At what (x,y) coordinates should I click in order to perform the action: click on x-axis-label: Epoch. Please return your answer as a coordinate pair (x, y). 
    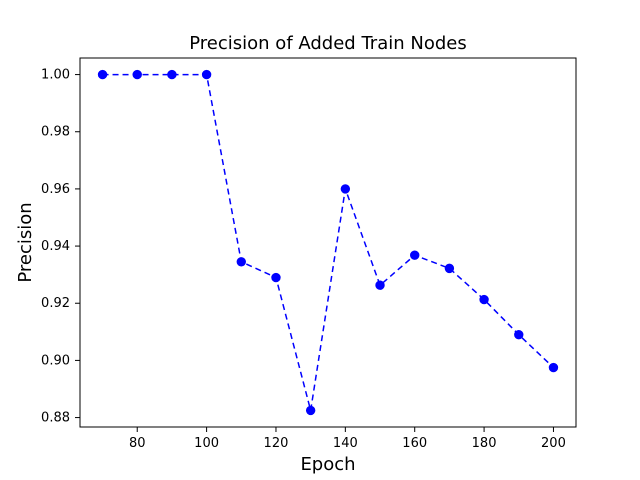
    Looking at the image, I should click on (327, 464).